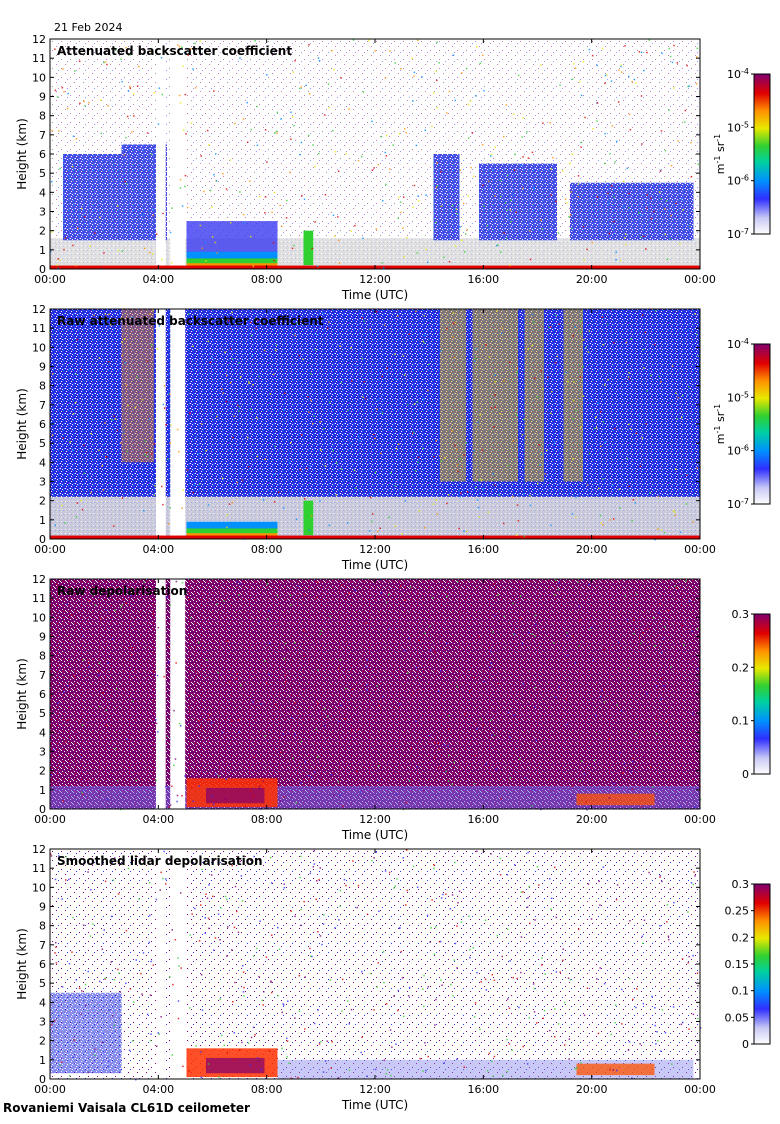 The height and width of the screenshot is (1124, 780). Describe the element at coordinates (88, 27) in the screenshot. I see `date-label: 21 Feb 2024` at that location.